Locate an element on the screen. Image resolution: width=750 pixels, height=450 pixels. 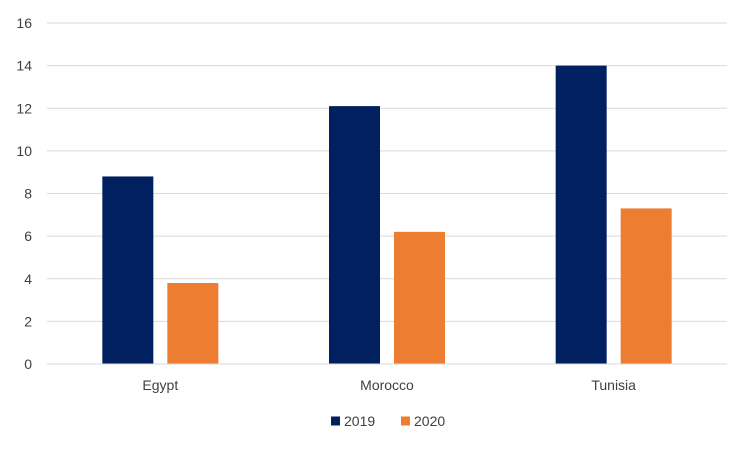
y-tick-label-6: 6 is located at coordinates (28, 236).